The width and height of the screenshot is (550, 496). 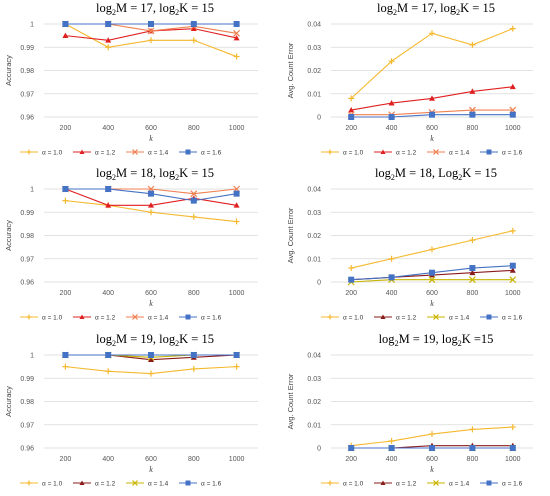 What do you see at coordinates (146, 8) in the screenshot?
I see `title-text: M = 17, log` at bounding box center [146, 8].